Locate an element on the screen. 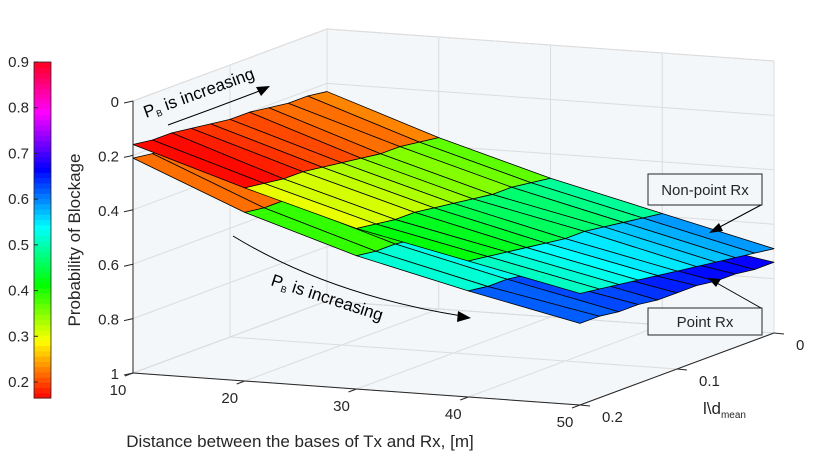  surface-face is located at coordinates (533, 305).